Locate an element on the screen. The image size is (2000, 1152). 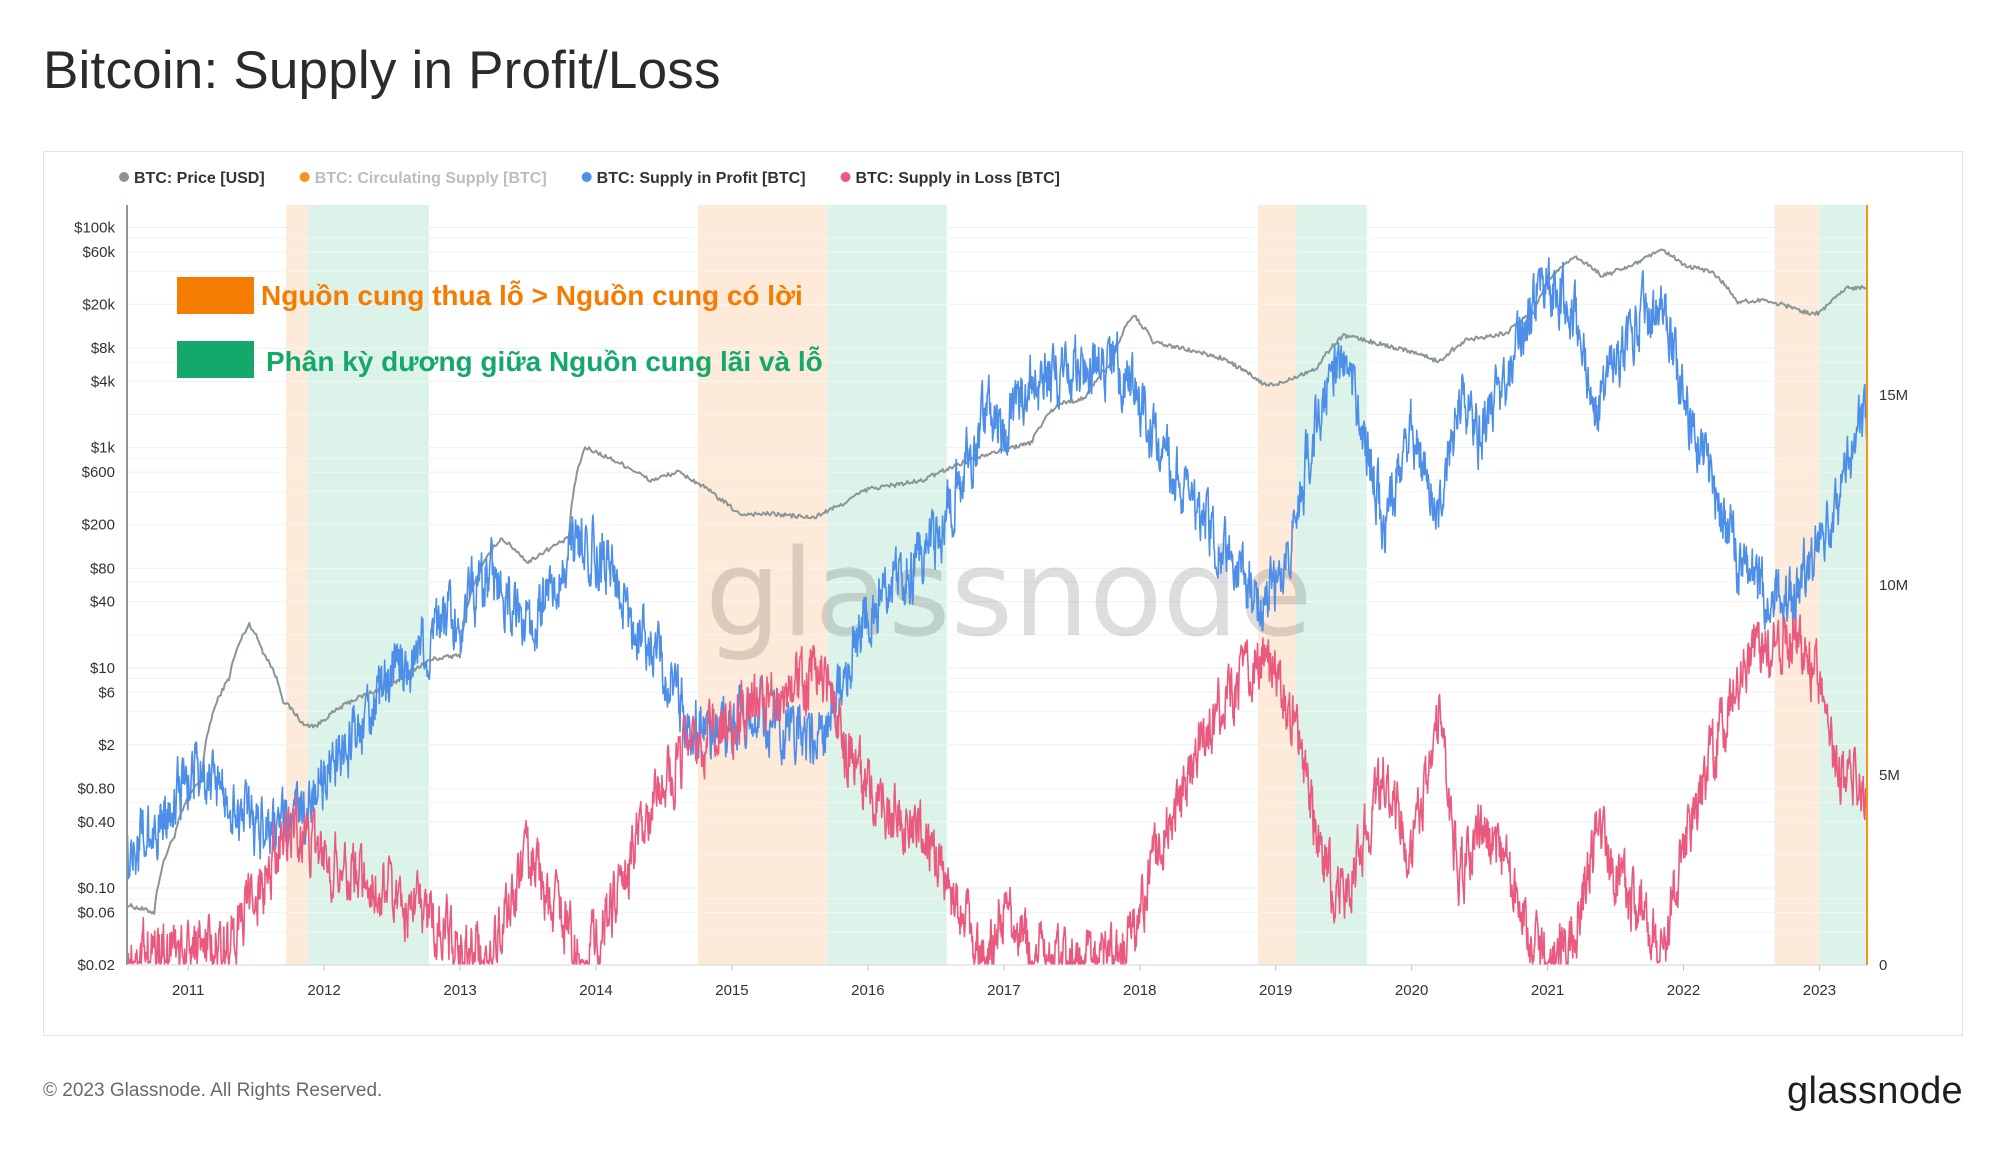
x-tick-label: 2023 is located at coordinates (1819, 990).